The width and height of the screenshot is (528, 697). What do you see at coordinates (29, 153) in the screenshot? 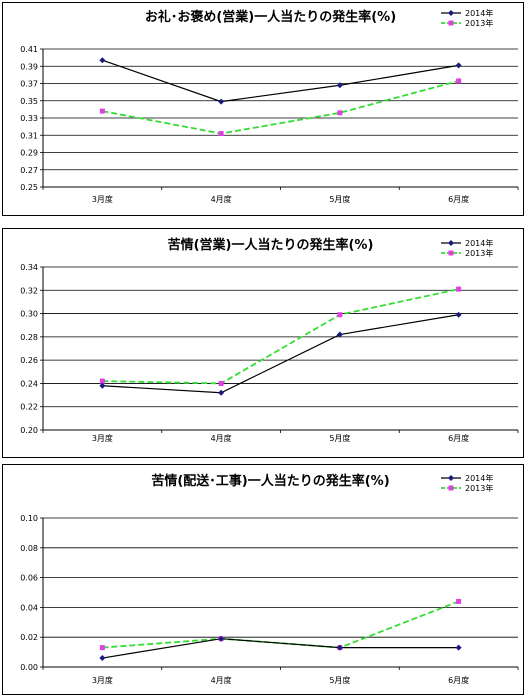
I see `y-tick-label: 0.29` at bounding box center [29, 153].